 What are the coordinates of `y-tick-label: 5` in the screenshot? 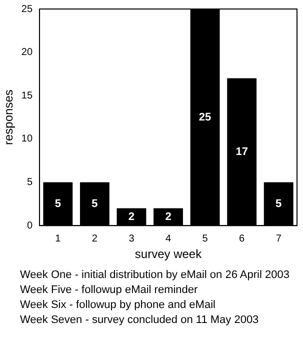 It's located at (29, 182).